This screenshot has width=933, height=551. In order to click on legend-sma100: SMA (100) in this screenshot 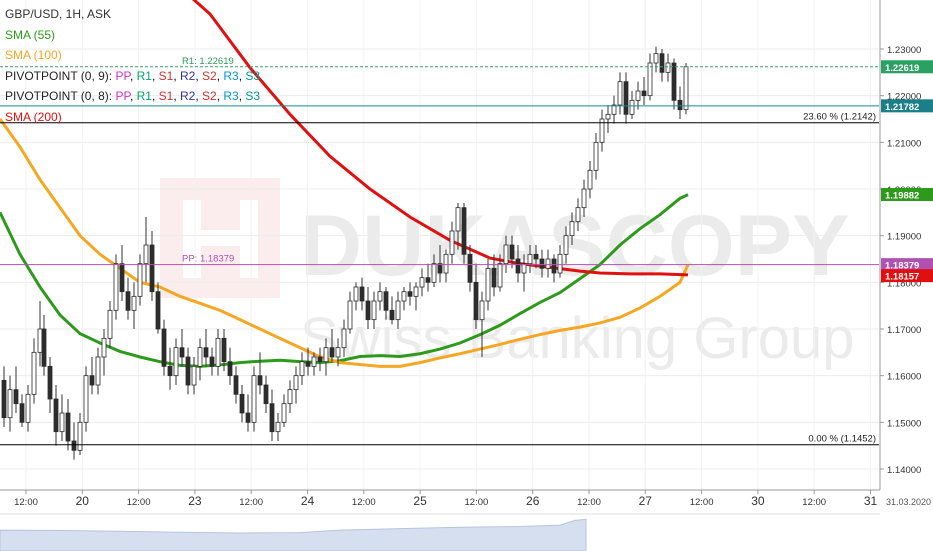, I will do `click(33, 55)`.